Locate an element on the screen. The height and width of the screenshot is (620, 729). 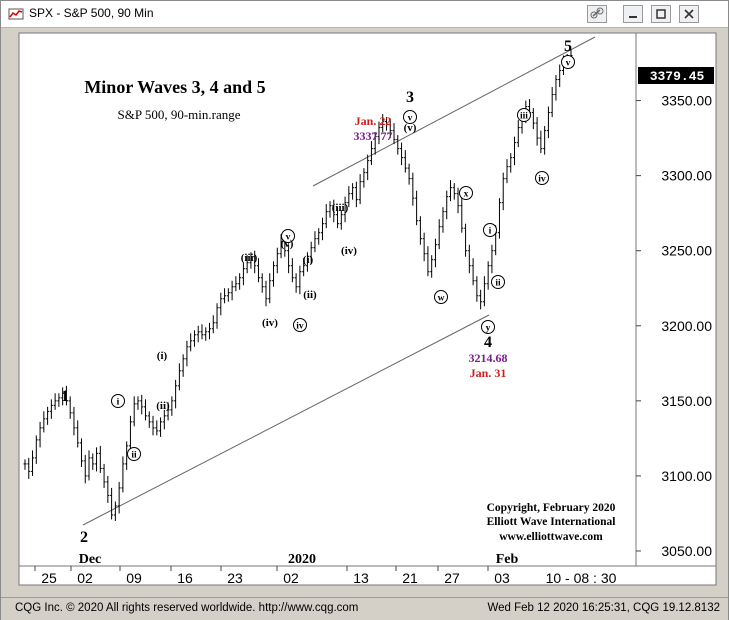
x-tick-label: 09 is located at coordinates (134, 578).